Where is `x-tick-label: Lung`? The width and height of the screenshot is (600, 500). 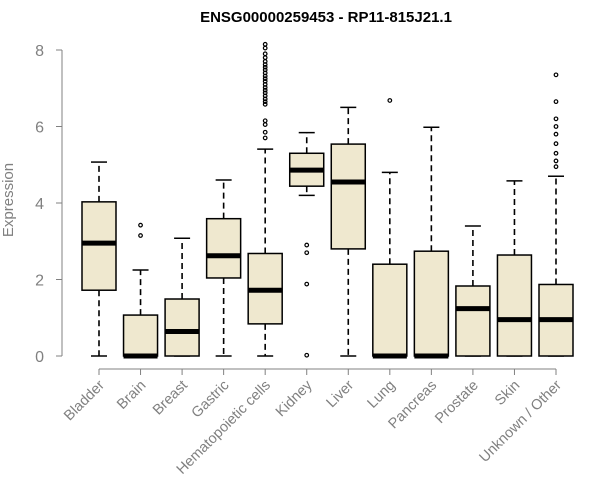 x-tick-label: Lung is located at coordinates (382, 395).